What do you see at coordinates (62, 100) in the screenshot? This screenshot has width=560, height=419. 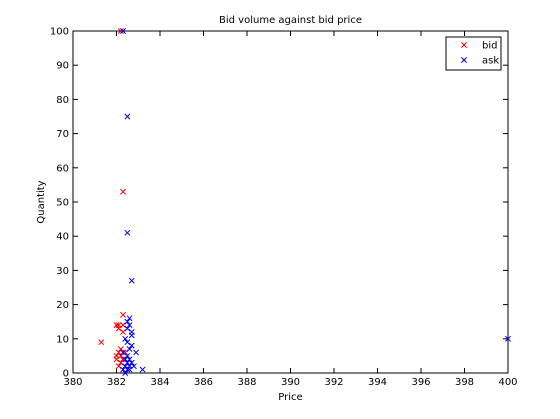 I see `y-tick-label: 80` at bounding box center [62, 100].